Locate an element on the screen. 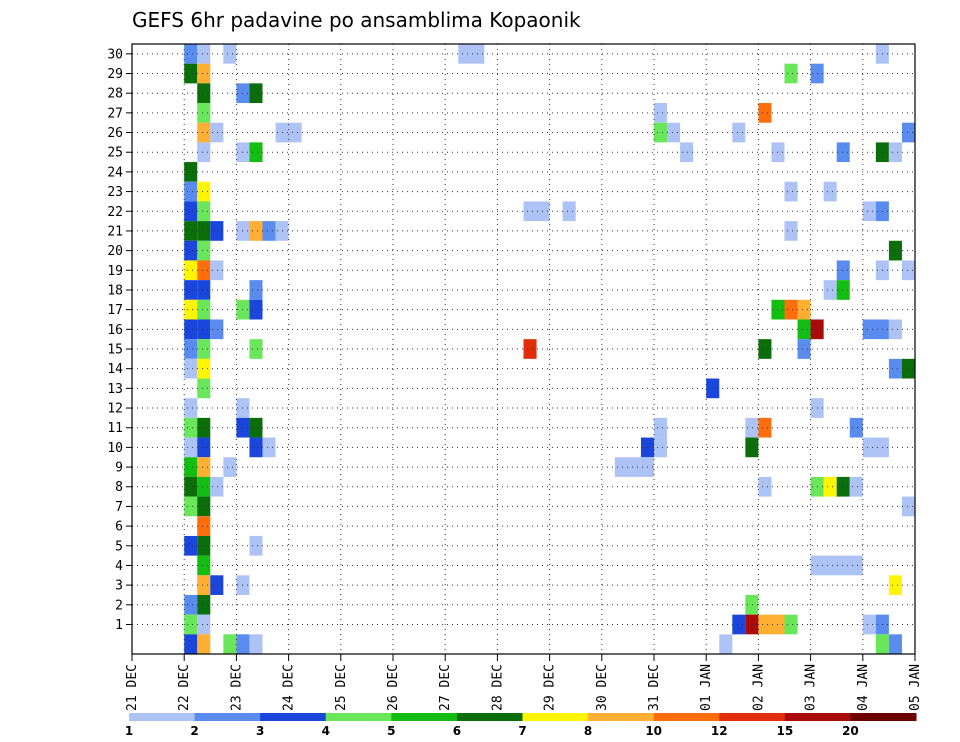  y-tick-label: 25 is located at coordinates (115, 153).